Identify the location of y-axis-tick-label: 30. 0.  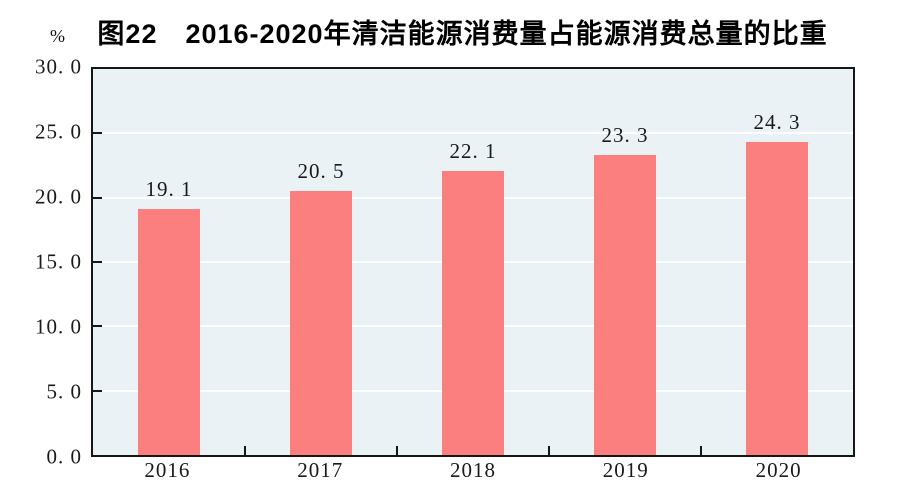
(58, 66).